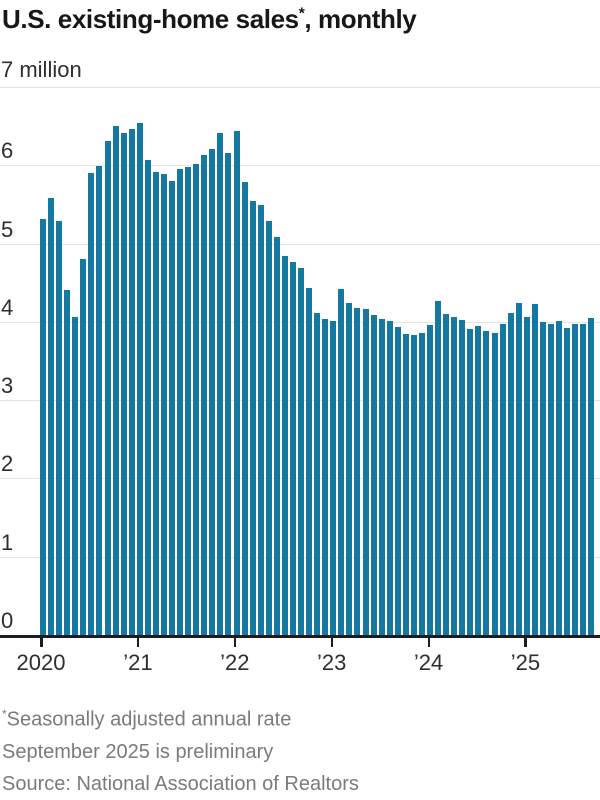 Image resolution: width=600 pixels, height=800 pixels. Describe the element at coordinates (421, 484) in the screenshot. I see `bar-dec-2023` at that location.